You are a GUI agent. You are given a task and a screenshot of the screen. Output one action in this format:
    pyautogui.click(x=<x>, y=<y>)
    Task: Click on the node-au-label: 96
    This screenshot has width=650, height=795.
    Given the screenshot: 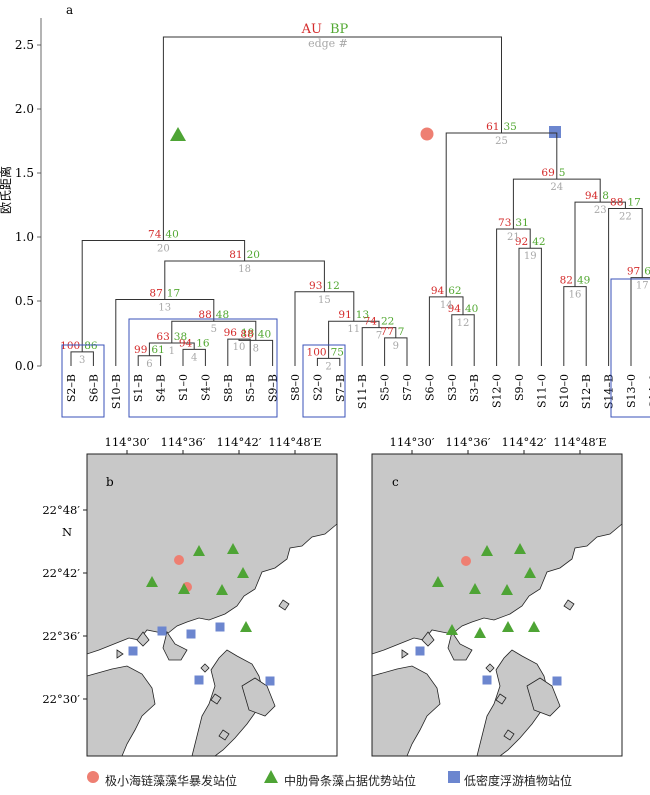 What is the action you would take?
    pyautogui.click(x=231, y=333)
    